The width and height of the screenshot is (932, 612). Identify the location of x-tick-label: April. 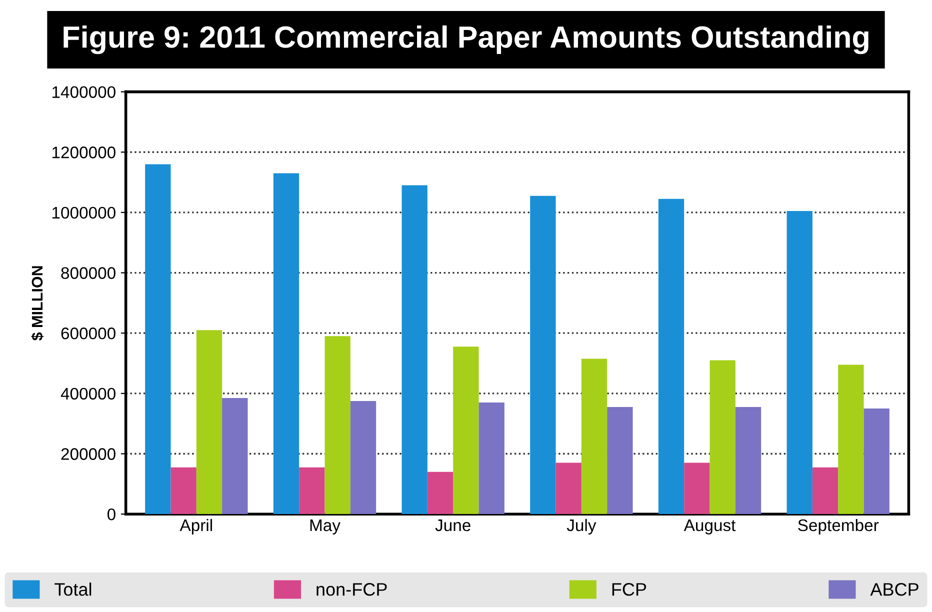
(196, 526).